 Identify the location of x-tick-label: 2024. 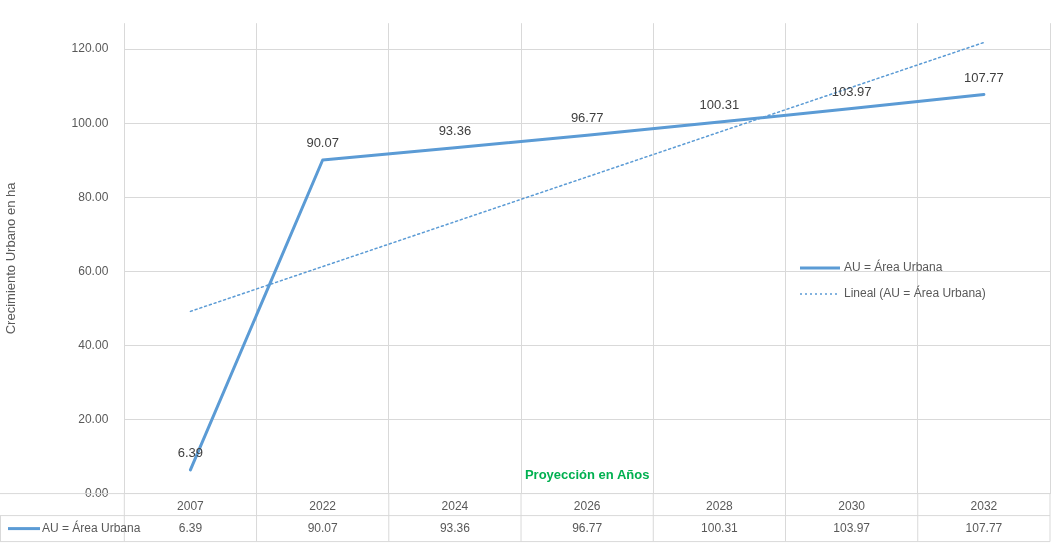
(455, 506).